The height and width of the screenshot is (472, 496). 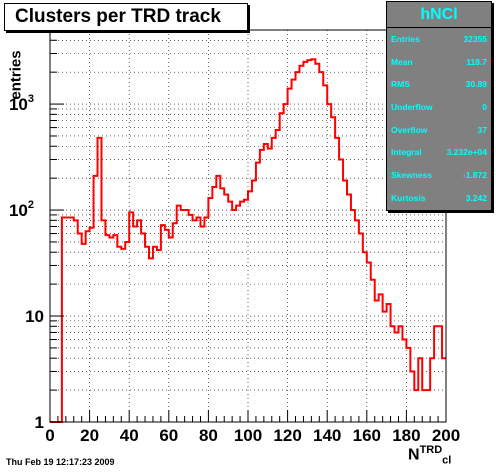 What do you see at coordinates (34, 316) in the screenshot?
I see `y-tick-label: 10` at bounding box center [34, 316].